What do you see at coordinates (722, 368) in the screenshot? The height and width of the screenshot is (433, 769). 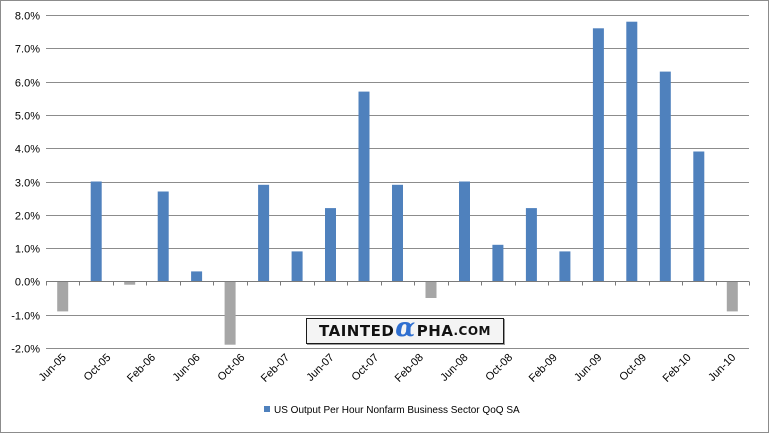 I see `x-tick-label: Jun-10` at bounding box center [722, 368].